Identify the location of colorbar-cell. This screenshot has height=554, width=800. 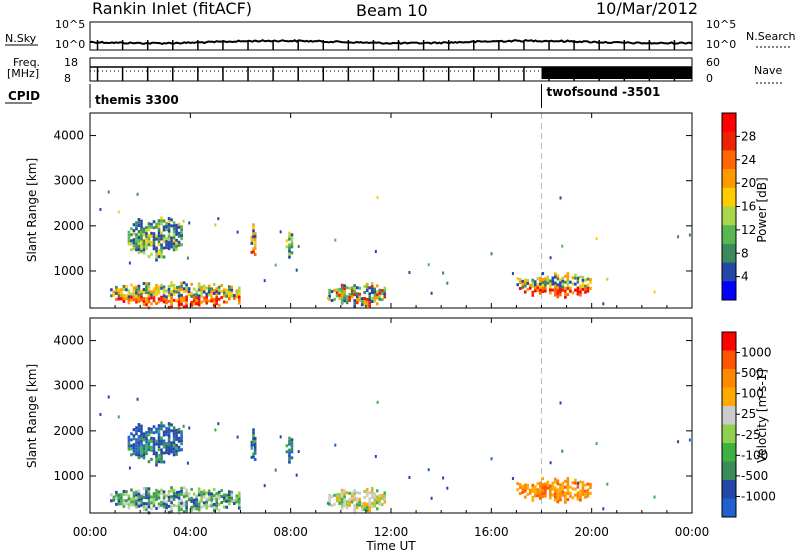
(729, 341).